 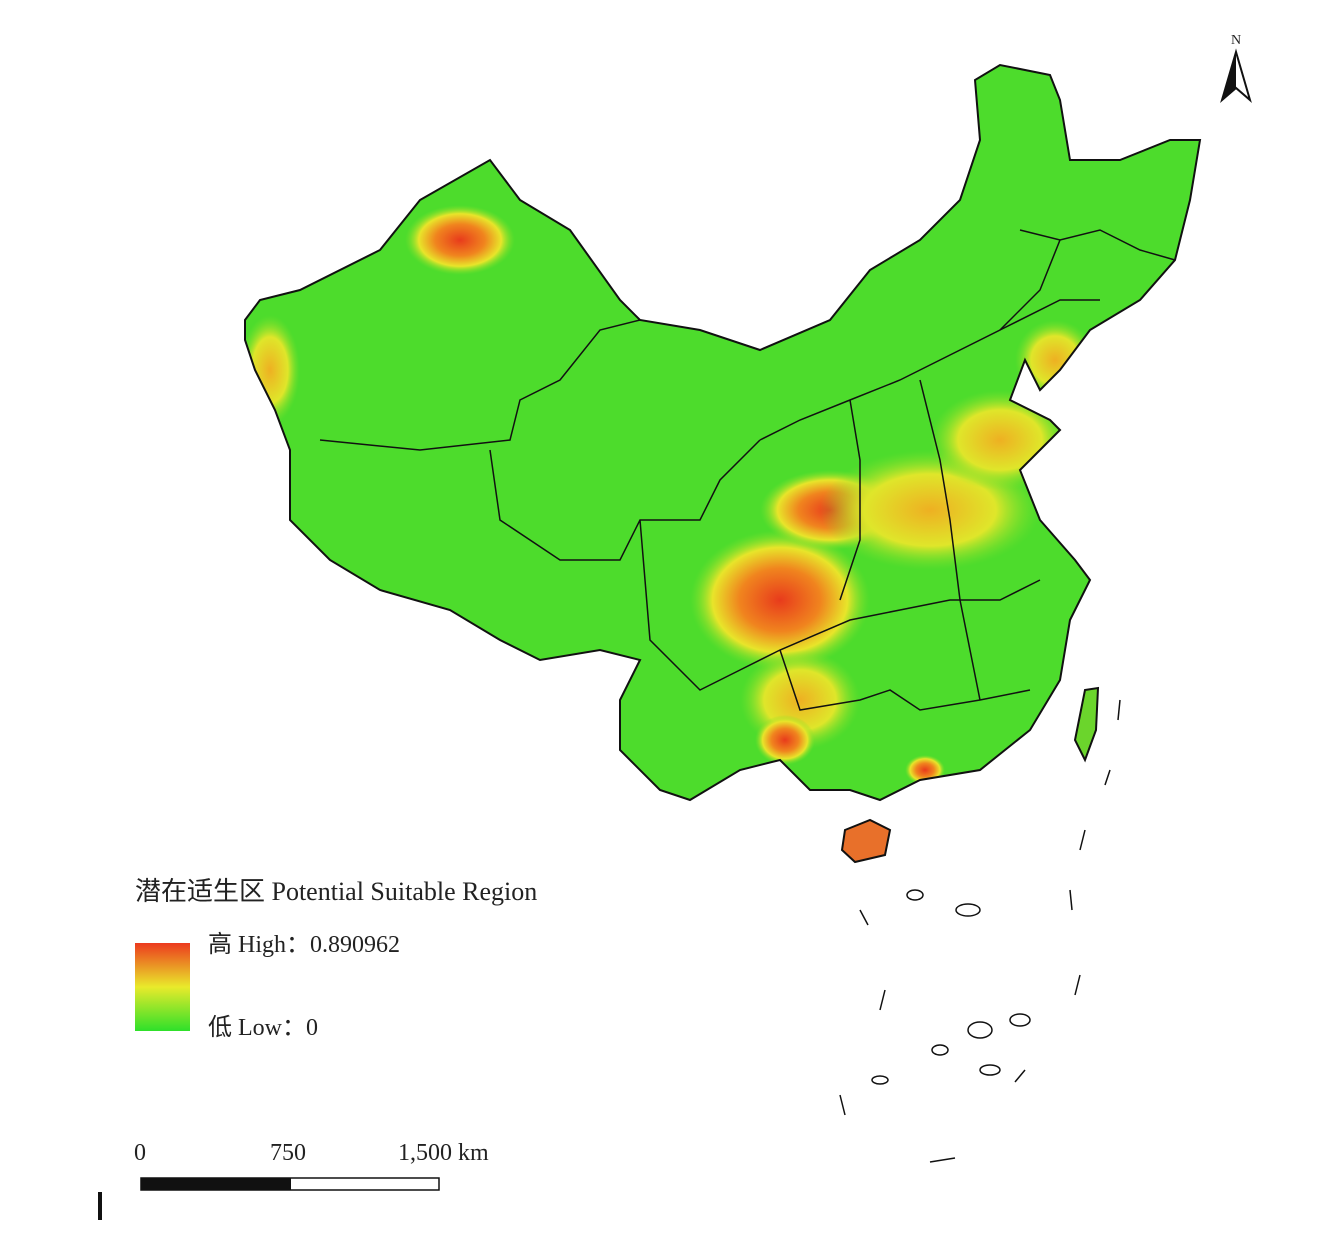 What do you see at coordinates (443, 1153) in the screenshot?
I see `scale-label: 1,500 km` at bounding box center [443, 1153].